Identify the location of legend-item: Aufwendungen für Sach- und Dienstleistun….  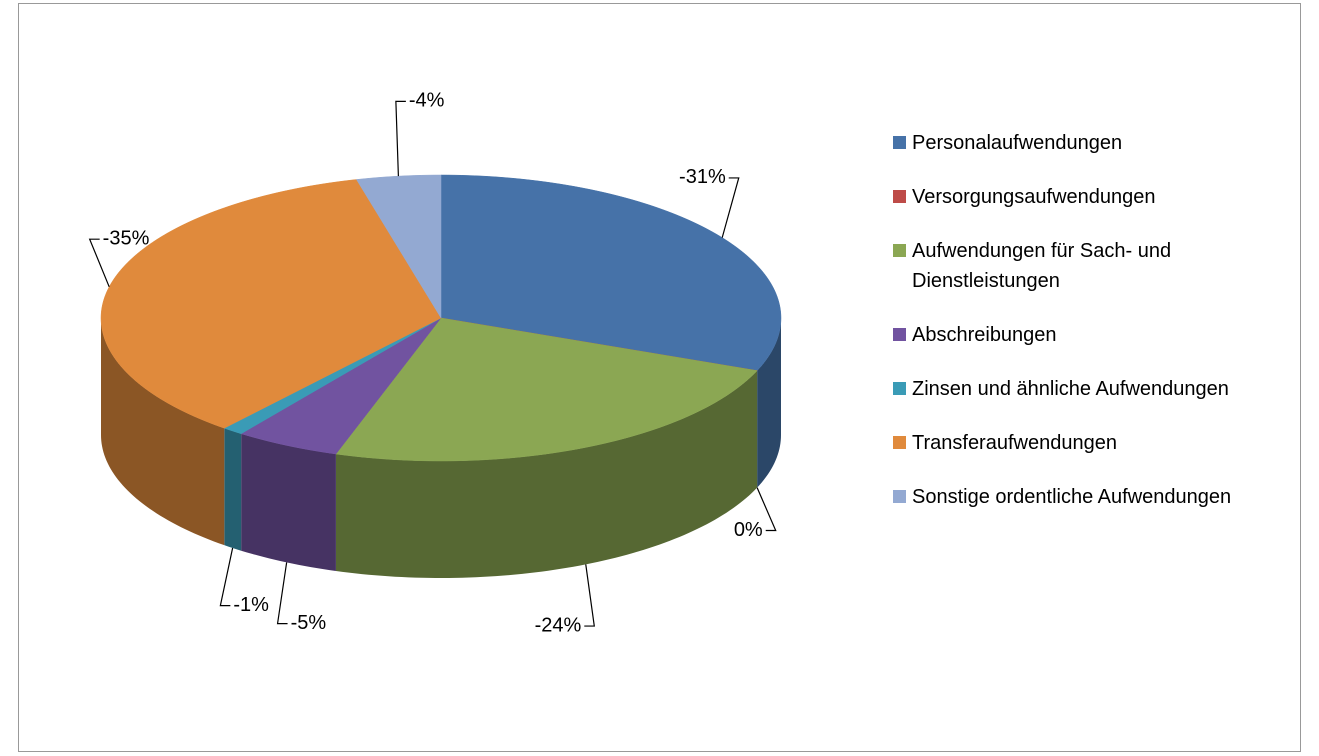
(1103, 266).